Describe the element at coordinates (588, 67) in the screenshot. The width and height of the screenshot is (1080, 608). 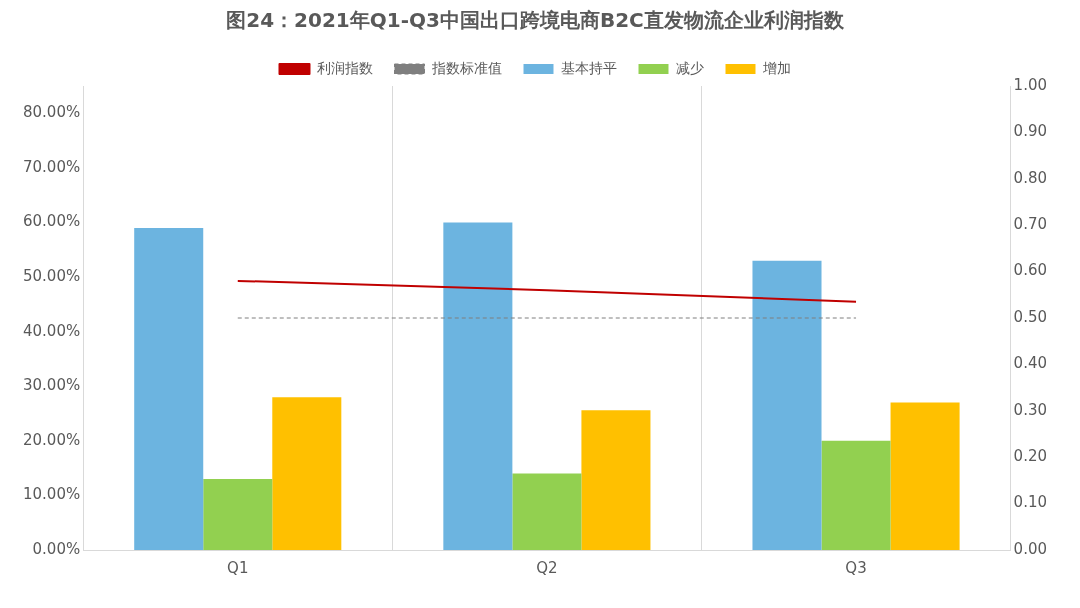
I see `legend-label: 基本持平` at that location.